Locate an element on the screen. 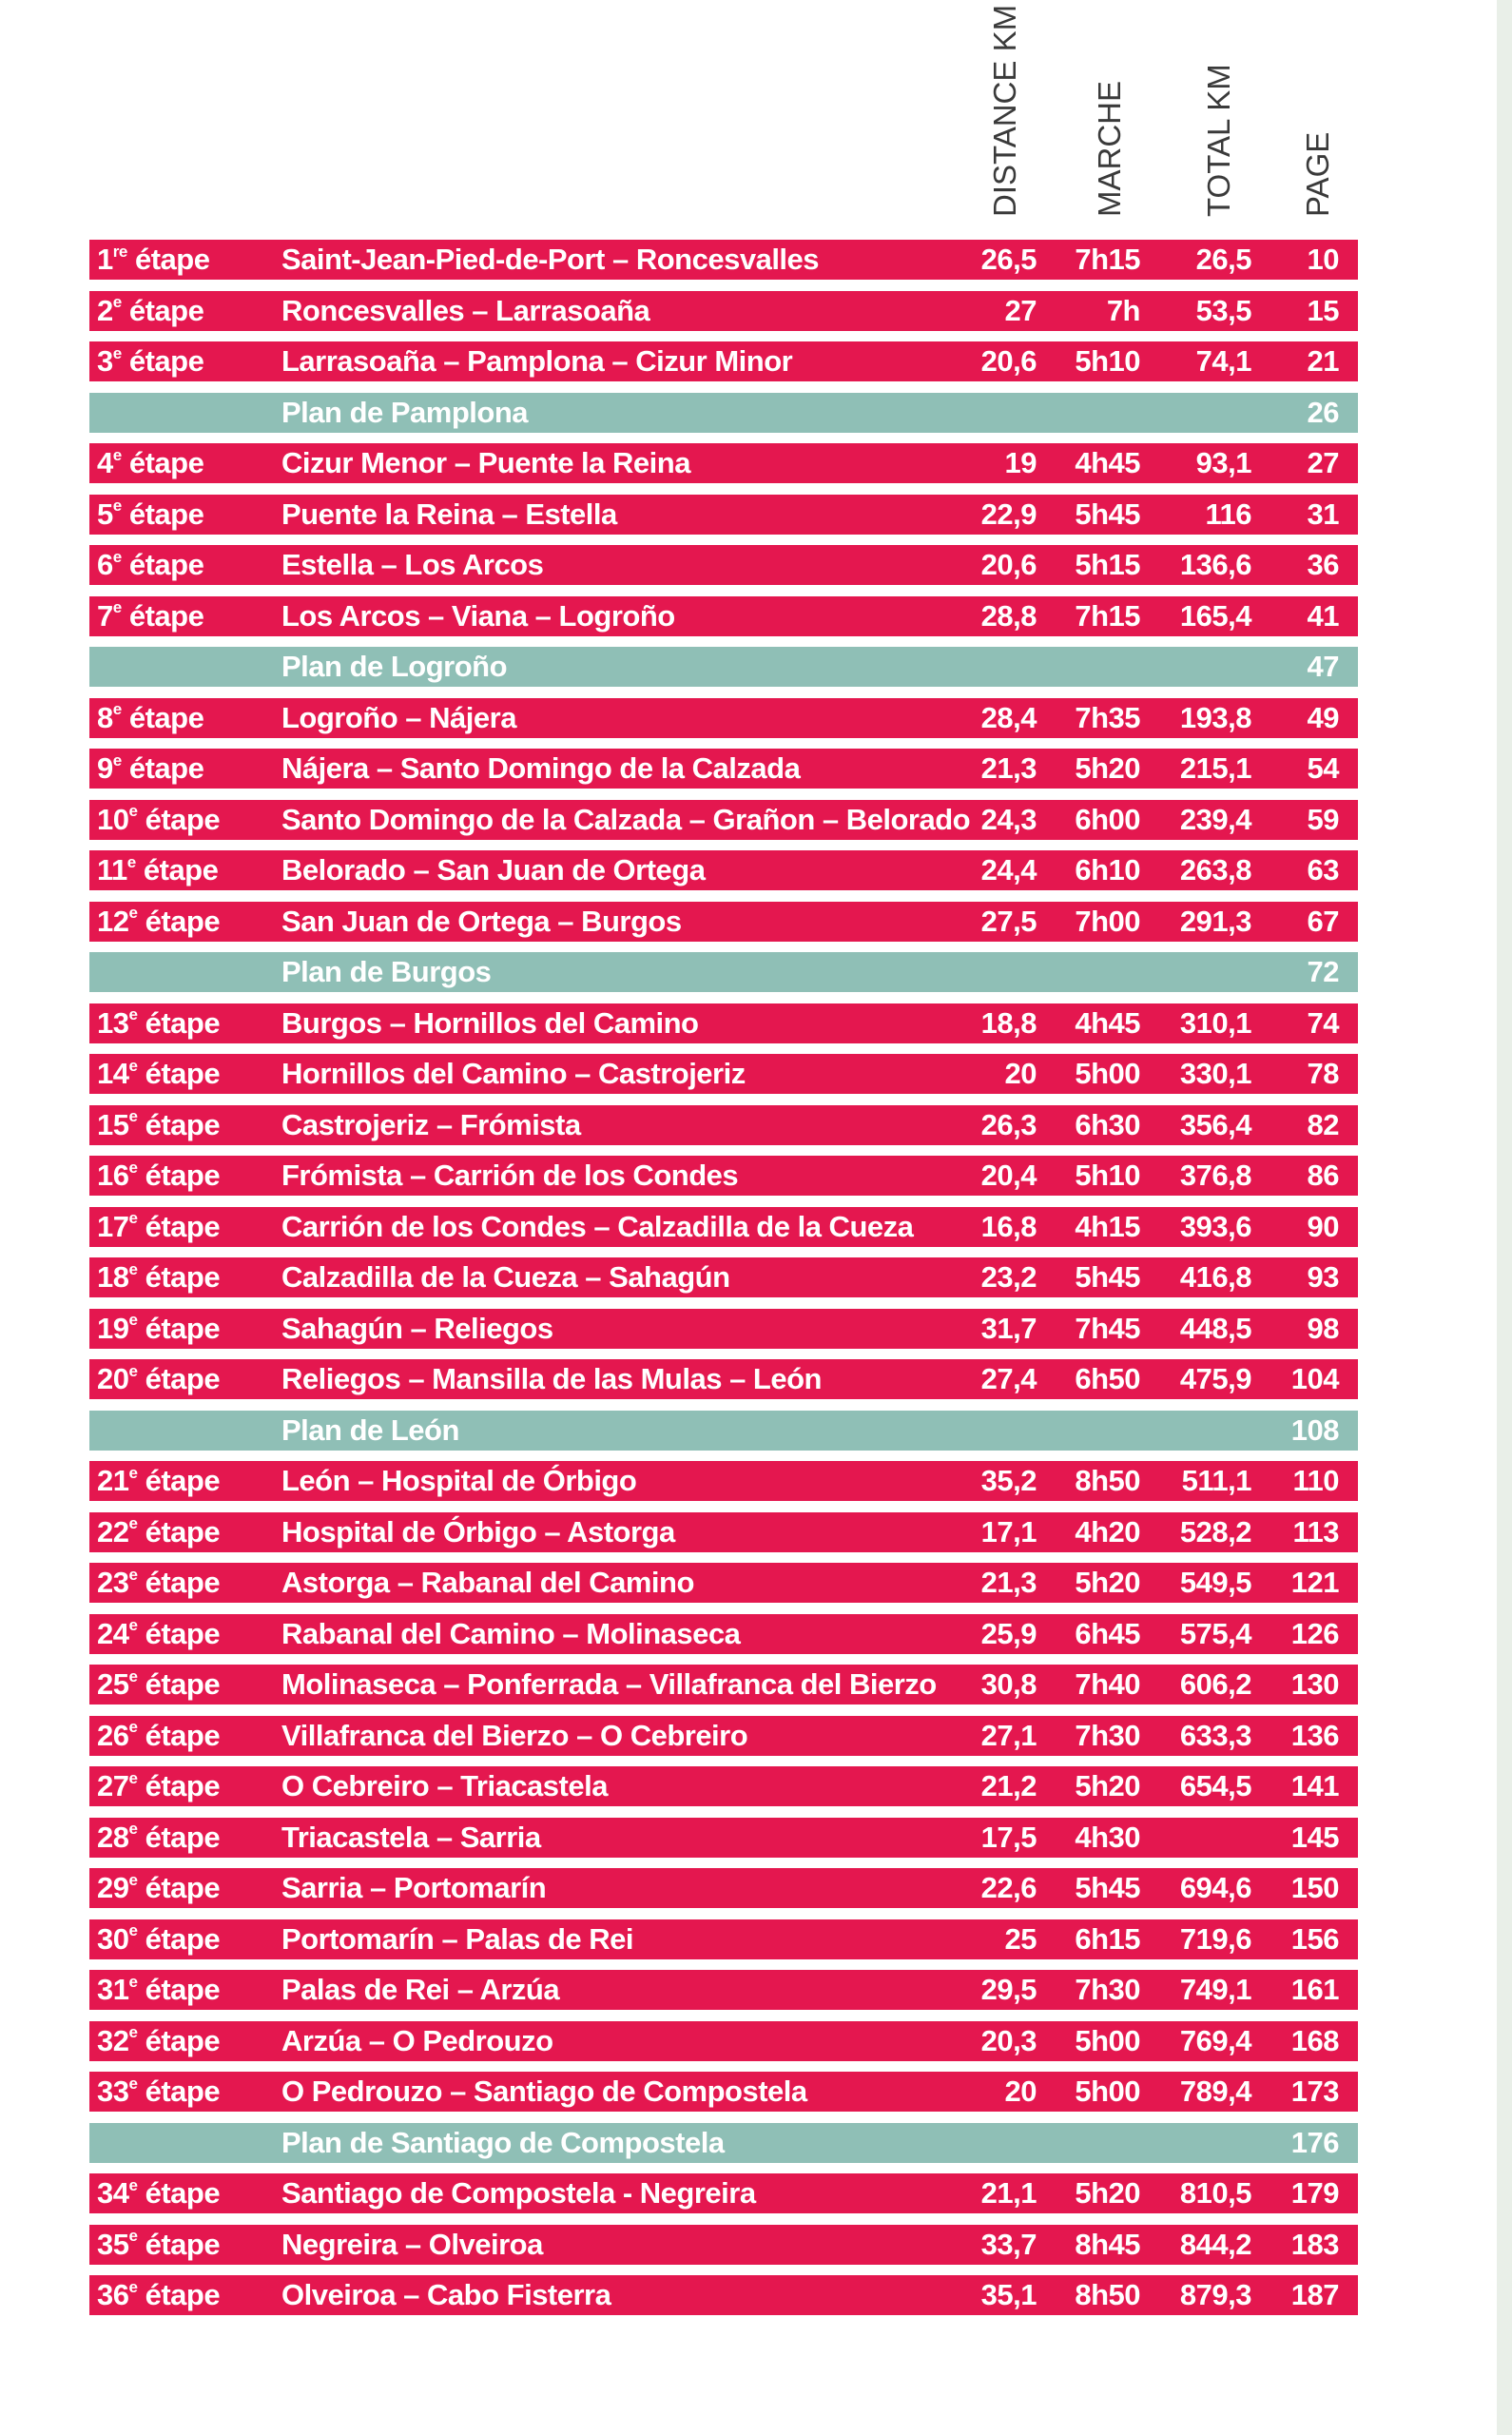  stage-ordinal: 30 is located at coordinates (113, 1939).